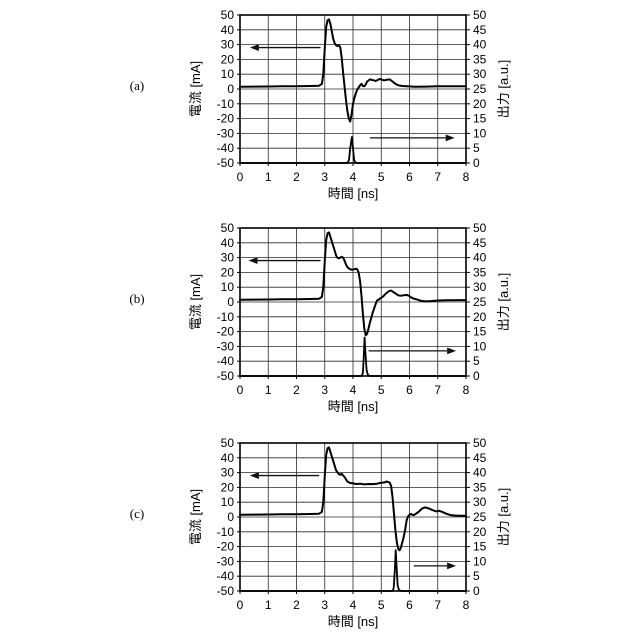  Describe the element at coordinates (195, 302) in the screenshot. I see `left-axis-title-b: 電流 [mA]` at that location.